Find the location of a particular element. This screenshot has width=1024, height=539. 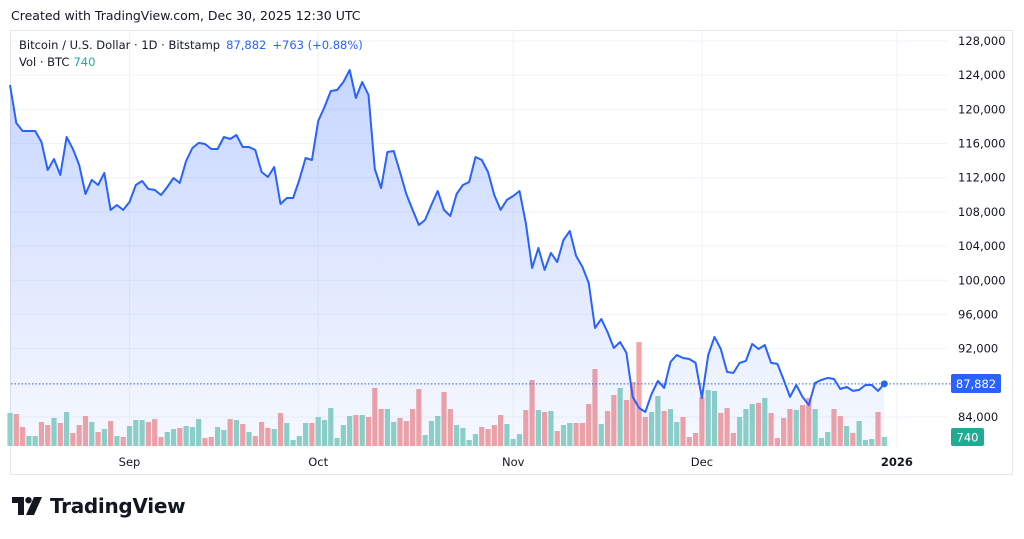

last-price-badge: 87,882 is located at coordinates (976, 383).